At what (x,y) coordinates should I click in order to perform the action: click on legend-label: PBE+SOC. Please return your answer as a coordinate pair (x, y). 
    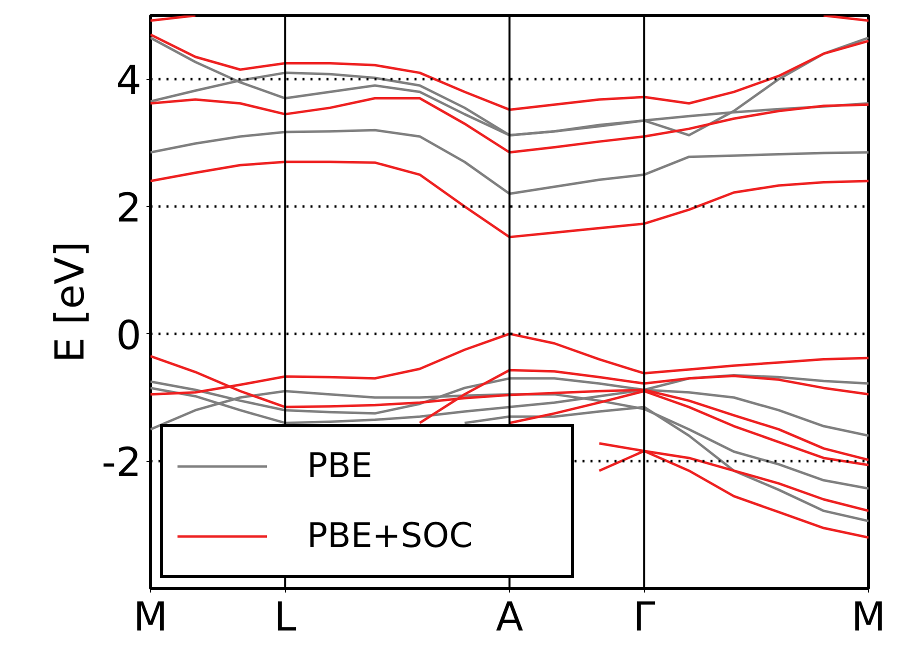
    Looking at the image, I should click on (390, 536).